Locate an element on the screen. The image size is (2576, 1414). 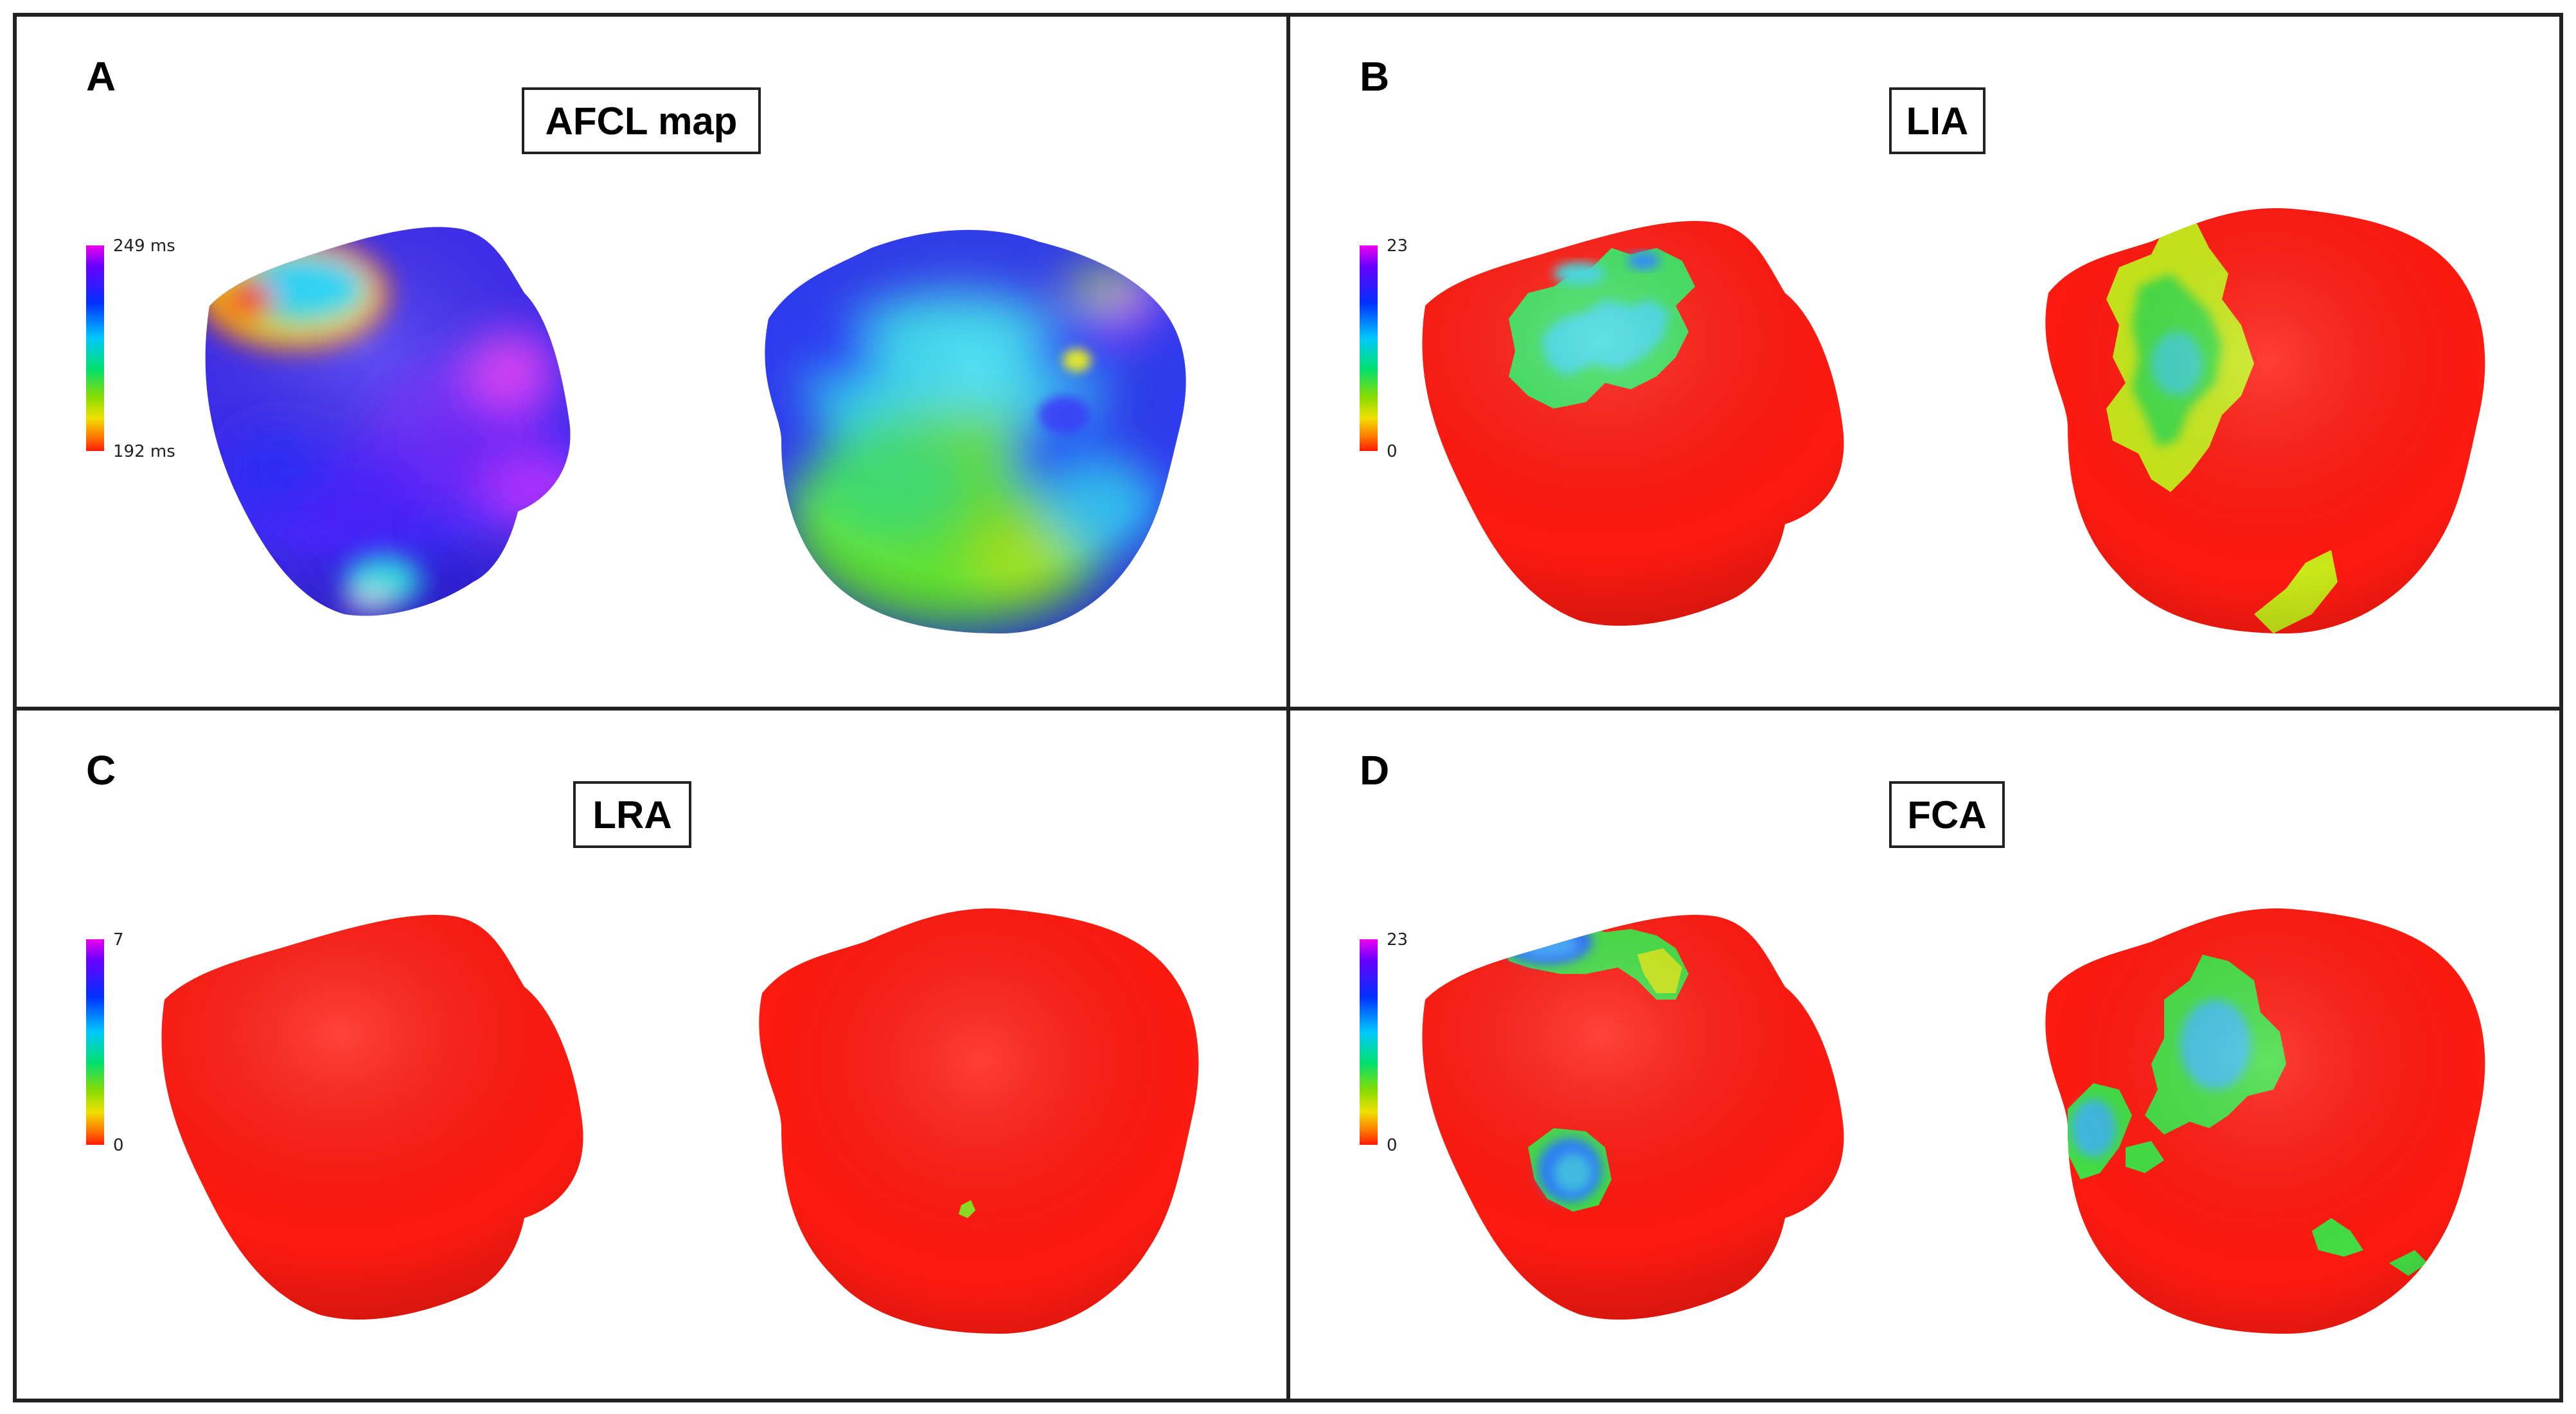
horizontal-divider is located at coordinates (1288, 709).